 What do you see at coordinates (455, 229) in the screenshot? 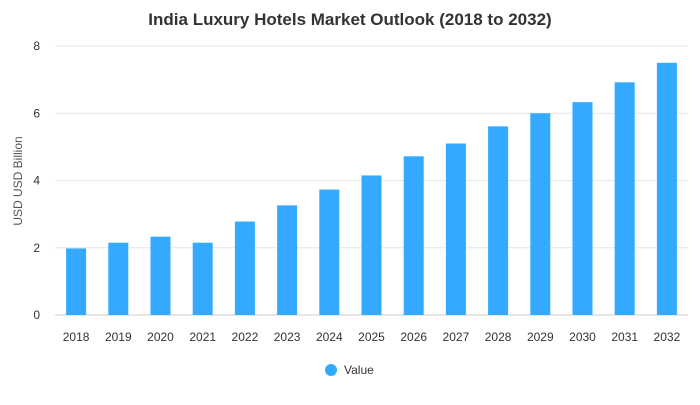
I see `bar-2027` at bounding box center [455, 229].